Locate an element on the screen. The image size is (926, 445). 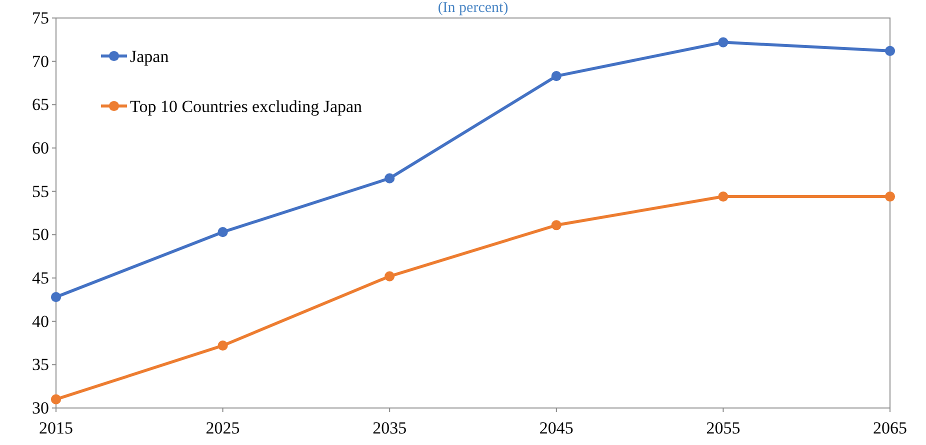
y-tick-label: 55 is located at coordinates (40, 191).